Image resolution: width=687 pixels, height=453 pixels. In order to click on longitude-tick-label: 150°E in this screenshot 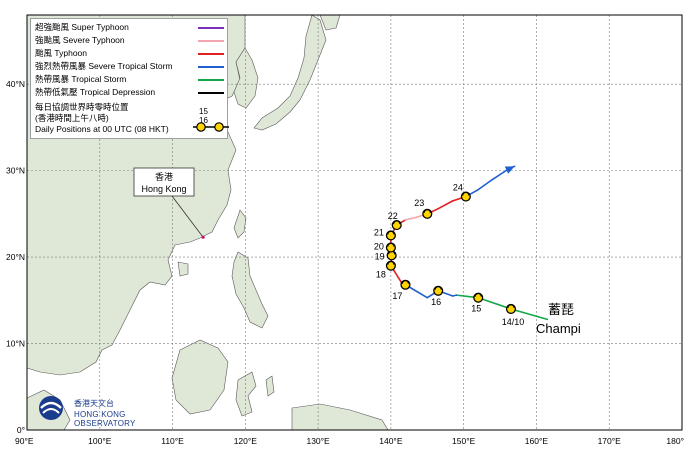, I will do `click(464, 441)`.